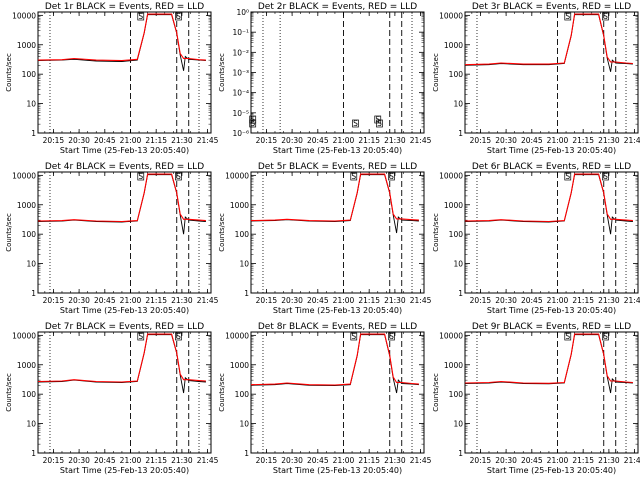 The image size is (640, 480). What do you see at coordinates (242, 12) in the screenshot?
I see `y-tick-label: 10⁰` at bounding box center [242, 12].